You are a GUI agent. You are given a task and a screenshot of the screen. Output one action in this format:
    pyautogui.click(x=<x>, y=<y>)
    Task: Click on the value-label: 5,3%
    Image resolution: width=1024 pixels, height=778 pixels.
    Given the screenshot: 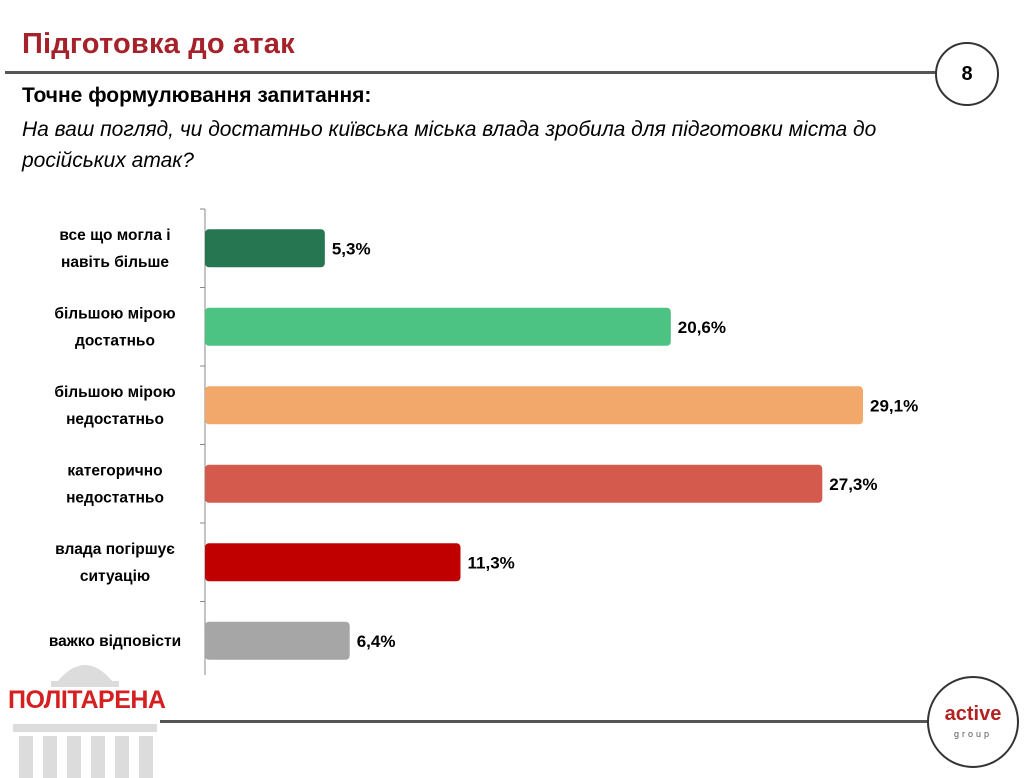 What is the action you would take?
    pyautogui.click(x=351, y=248)
    